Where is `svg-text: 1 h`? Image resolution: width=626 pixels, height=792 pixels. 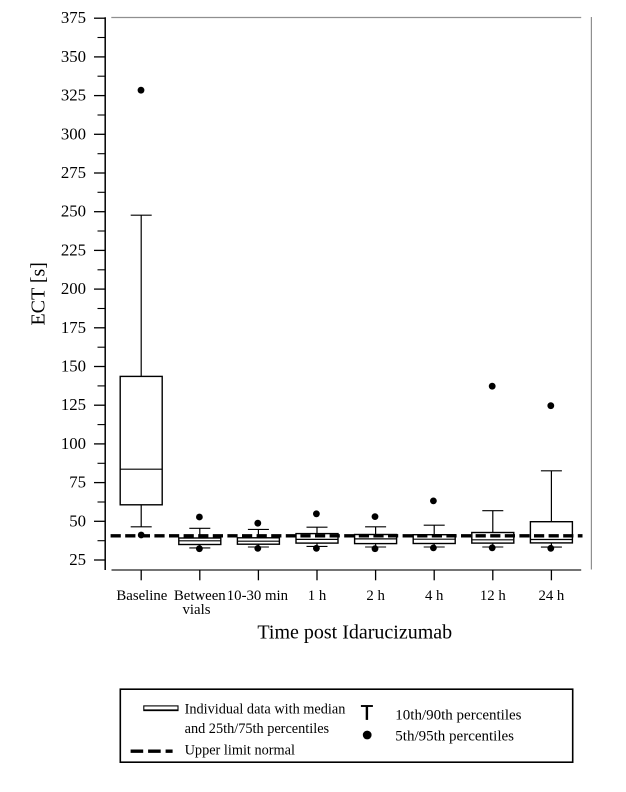
svg-text: 1 h is located at coordinates (317, 596).